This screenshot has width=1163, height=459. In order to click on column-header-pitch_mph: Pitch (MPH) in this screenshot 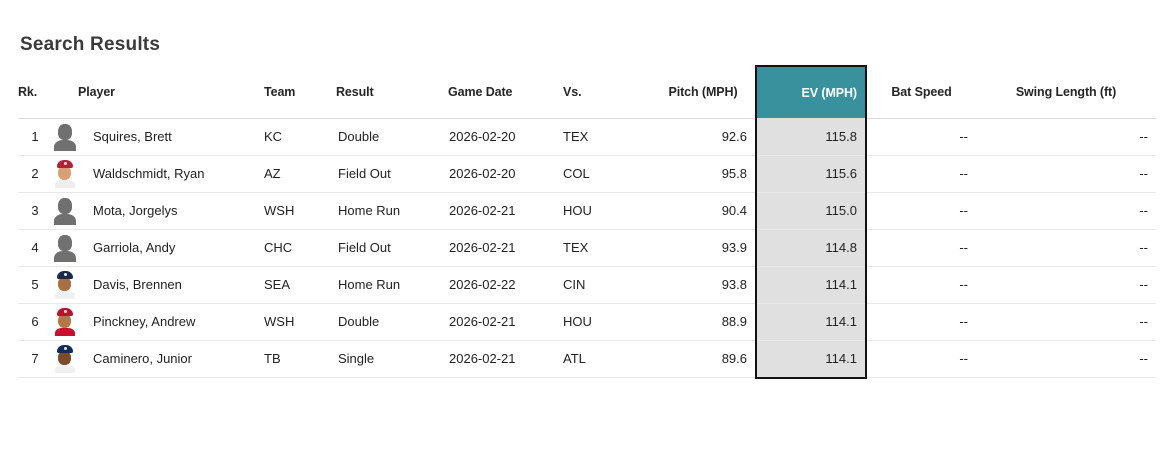, I will do `click(703, 92)`.